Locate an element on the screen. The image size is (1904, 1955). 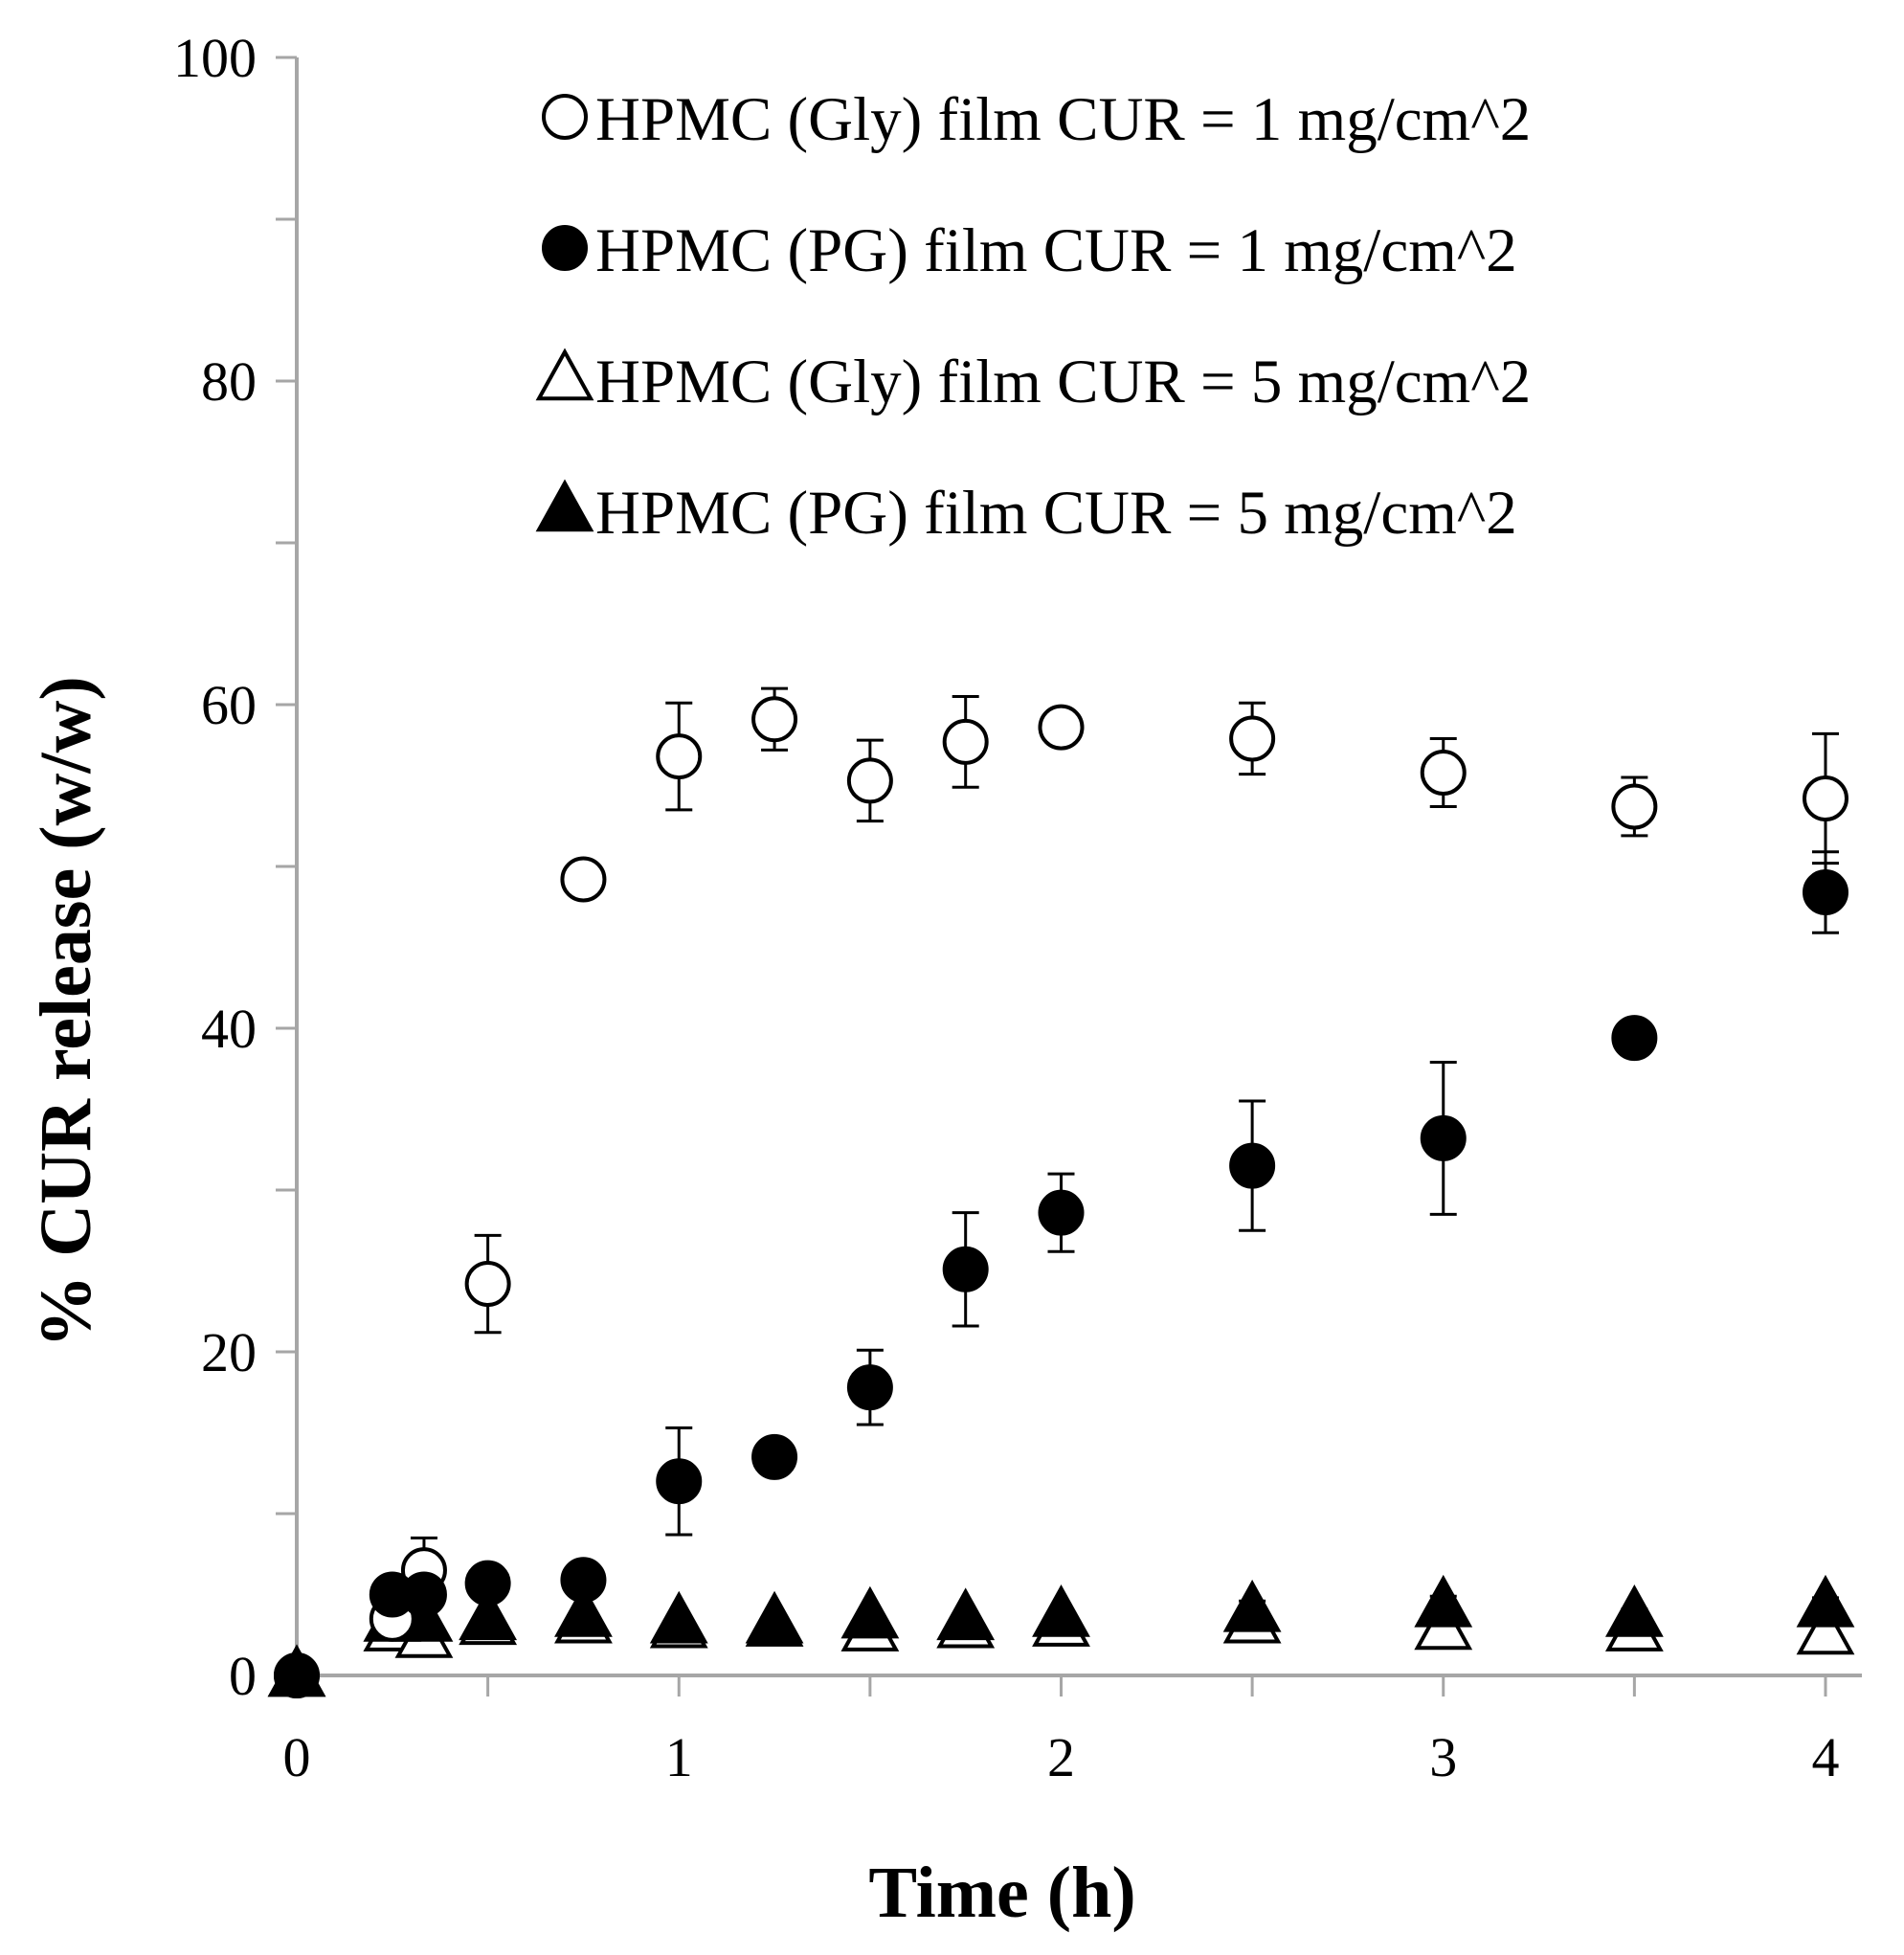
legend-label: HPMC (Gly) film CUR = 5 mg/cm^2 is located at coordinates (1063, 382).